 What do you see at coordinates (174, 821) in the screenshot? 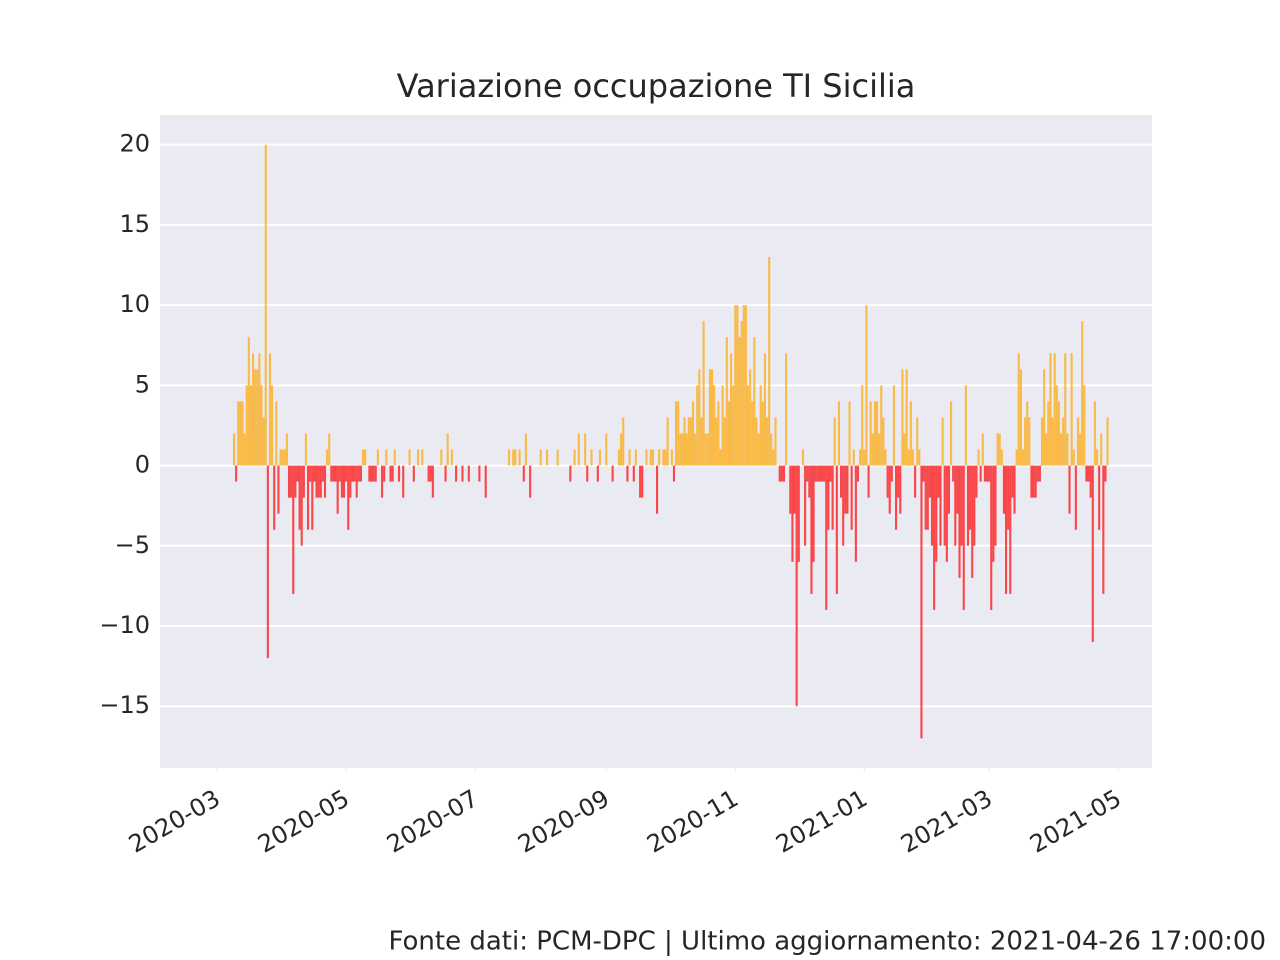
I see `x-tick-label: 2020-03` at bounding box center [174, 821].